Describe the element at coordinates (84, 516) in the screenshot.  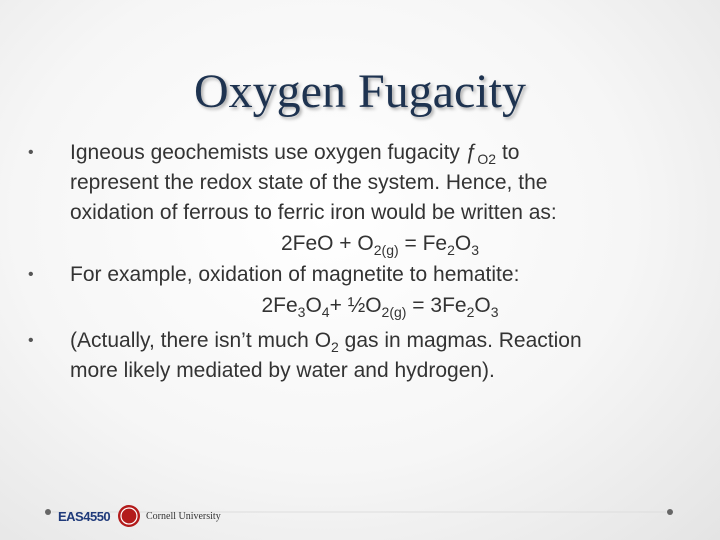
I see `course-code: EAS4550` at that location.